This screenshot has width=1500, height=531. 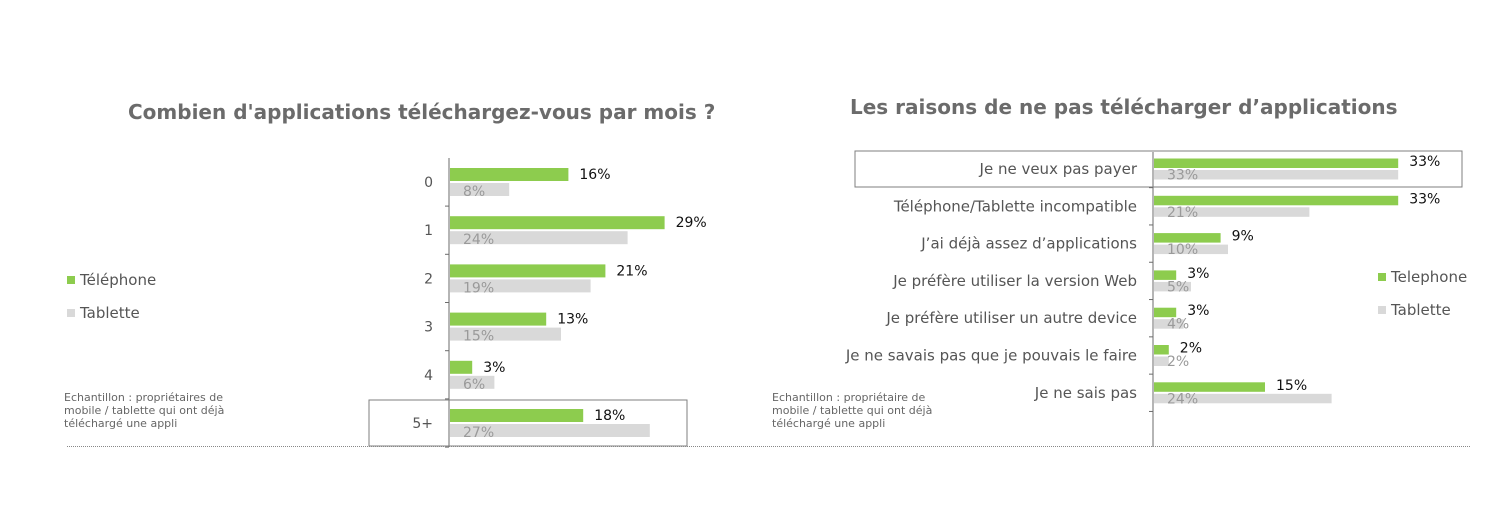 I want to click on data-label-tablet: 33%, so click(x=1182, y=176).